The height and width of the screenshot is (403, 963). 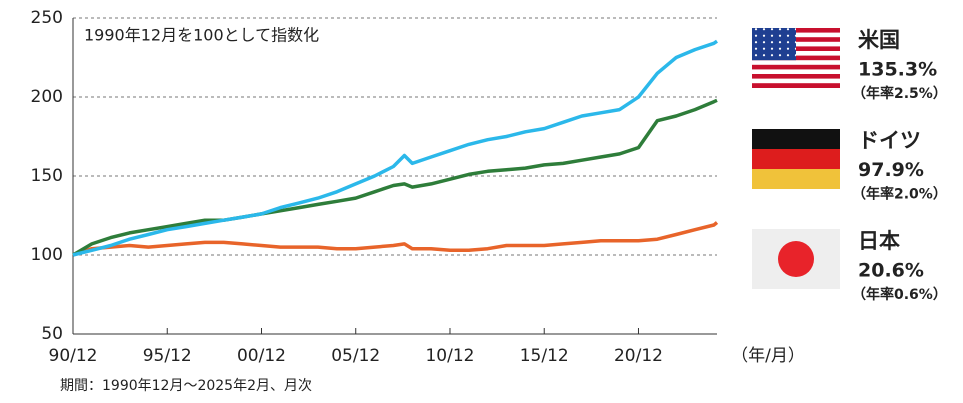 What do you see at coordinates (52, 334) in the screenshot?
I see `y-tick-label: 50` at bounding box center [52, 334].